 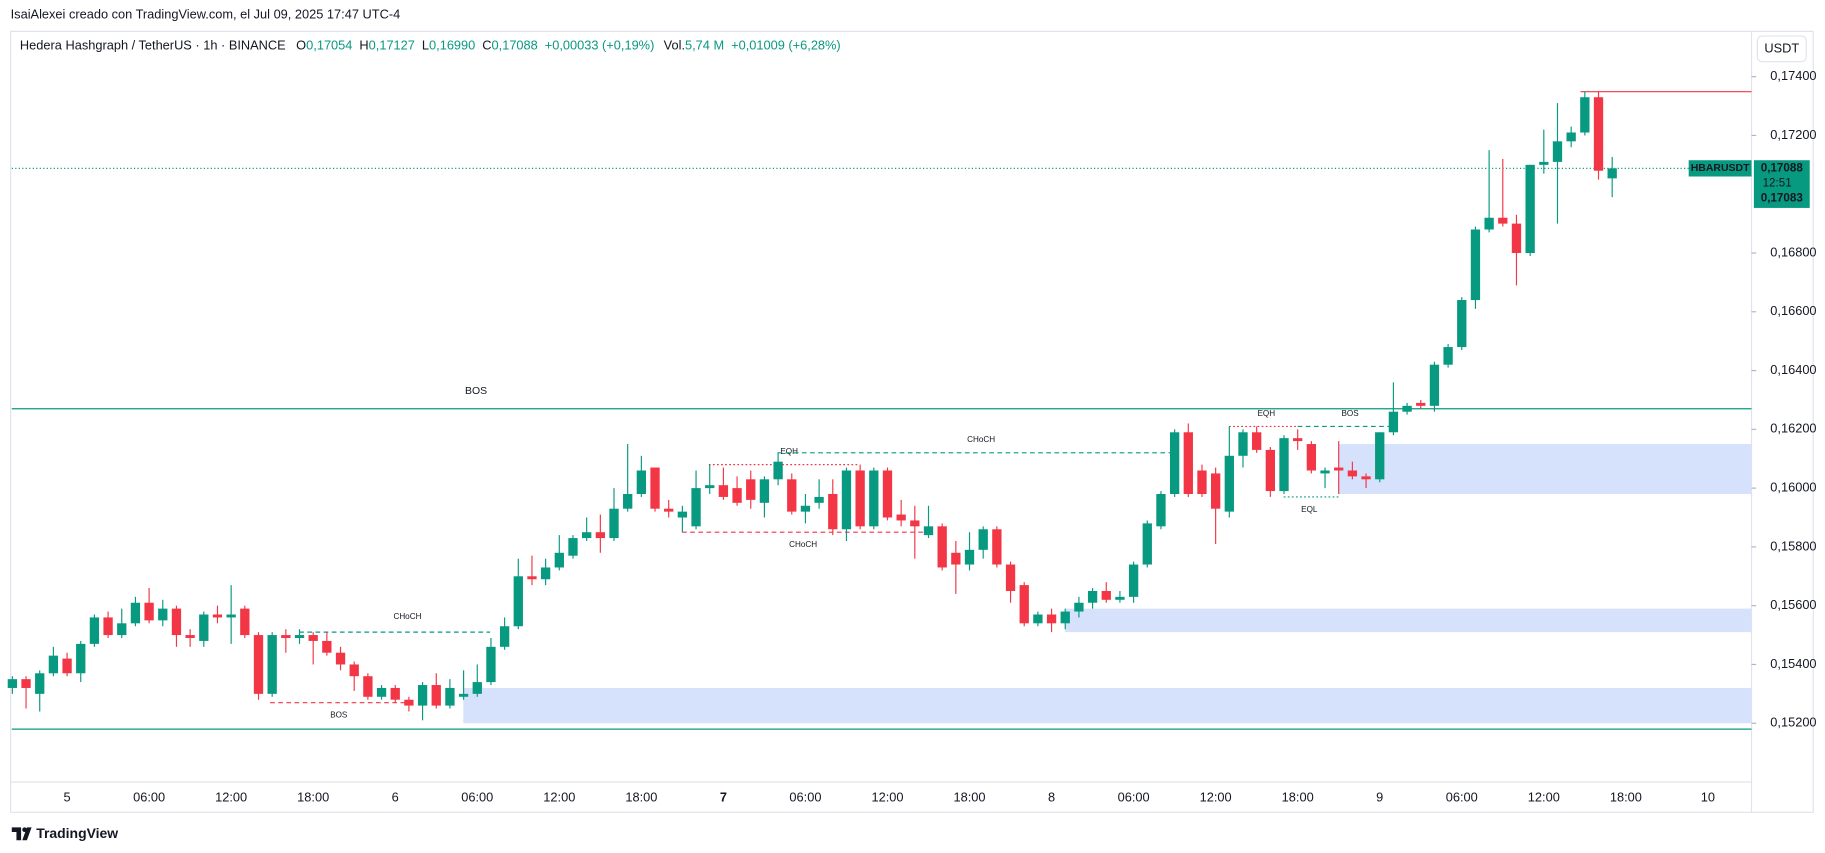 I want to click on y-tick-label: 0,17400, so click(x=1793, y=75).